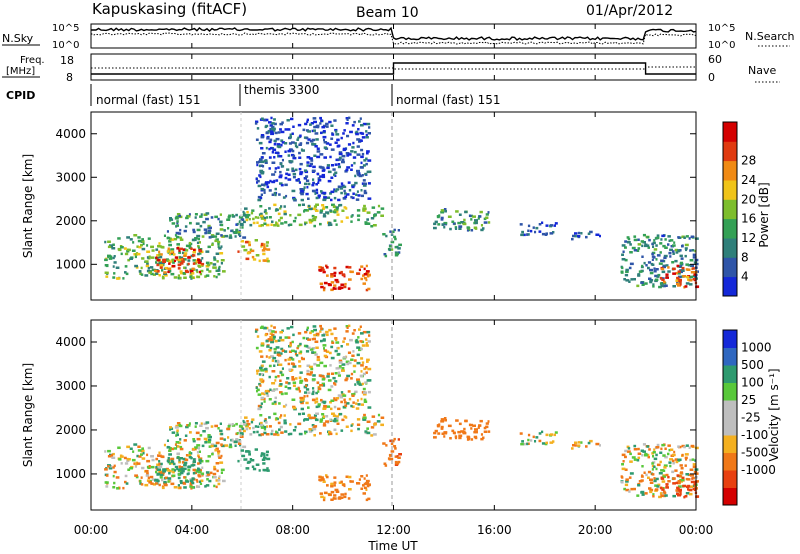 This screenshot has width=800, height=554. Describe the element at coordinates (281, 90) in the screenshot. I see `cpid-segment-2: themis 3300` at that location.